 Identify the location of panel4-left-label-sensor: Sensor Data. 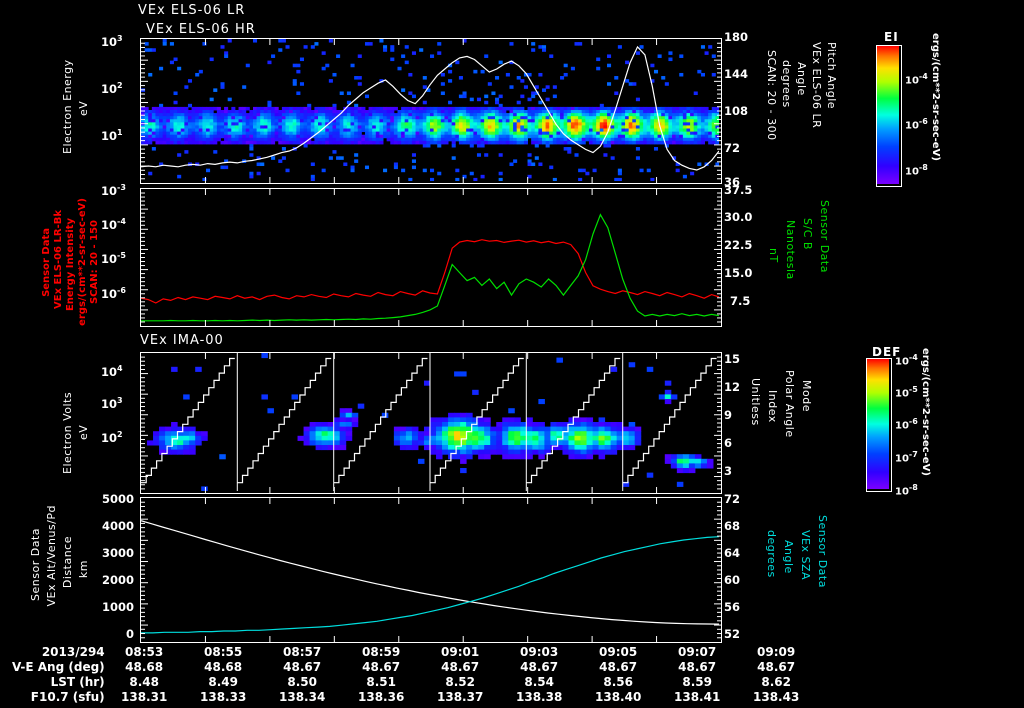
(35, 564).